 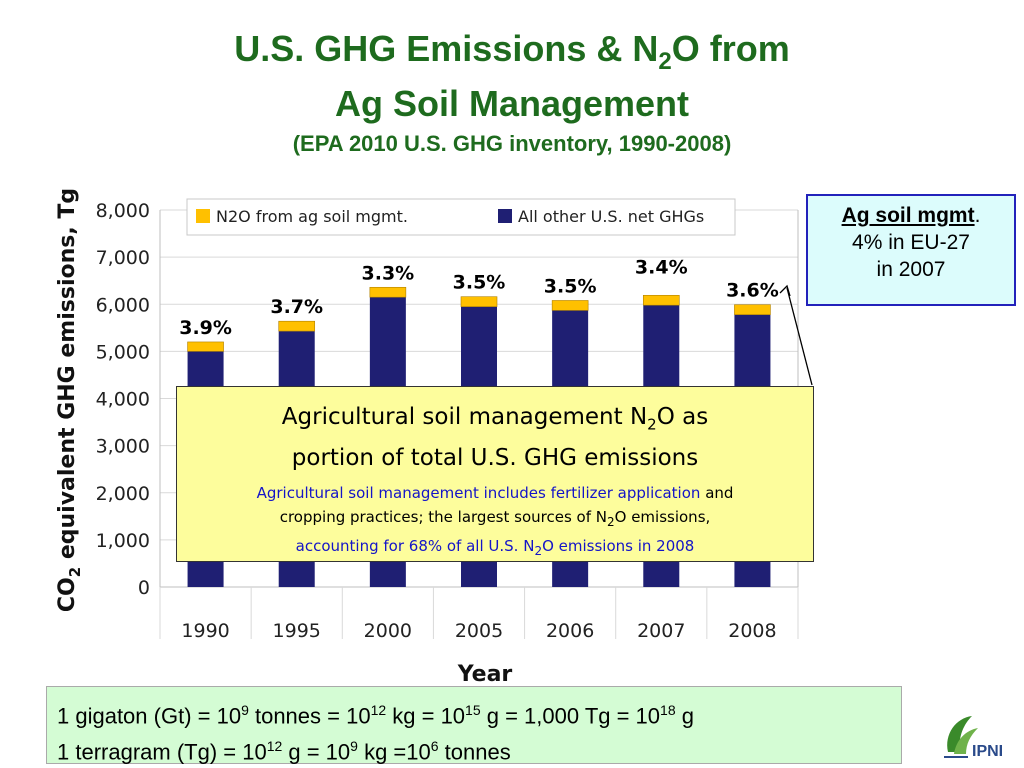 I want to click on legend-swatch-n2o, so click(x=203, y=216).